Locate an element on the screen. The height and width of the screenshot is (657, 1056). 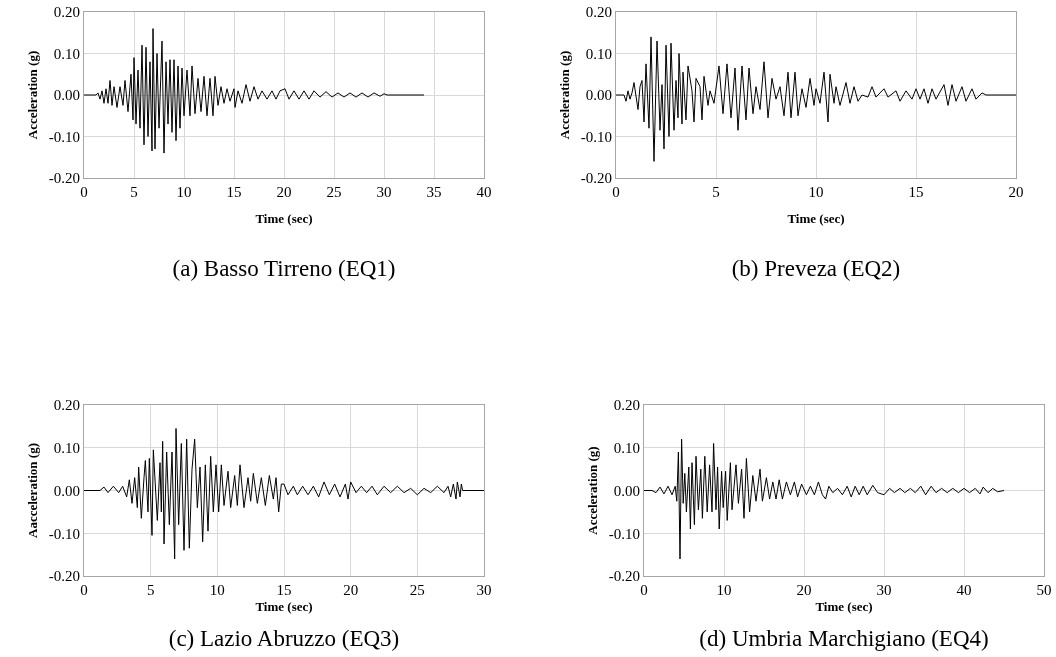
text: (d) Umbria Marchigiano (EQ4) is located at coordinates (844, 639).